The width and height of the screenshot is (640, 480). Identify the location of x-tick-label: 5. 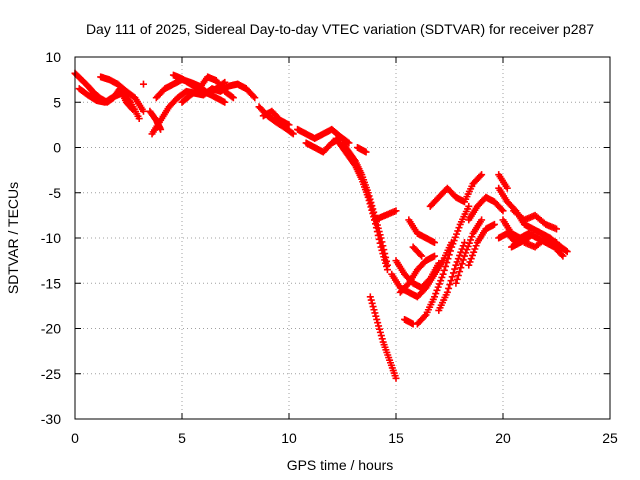
(182, 438).